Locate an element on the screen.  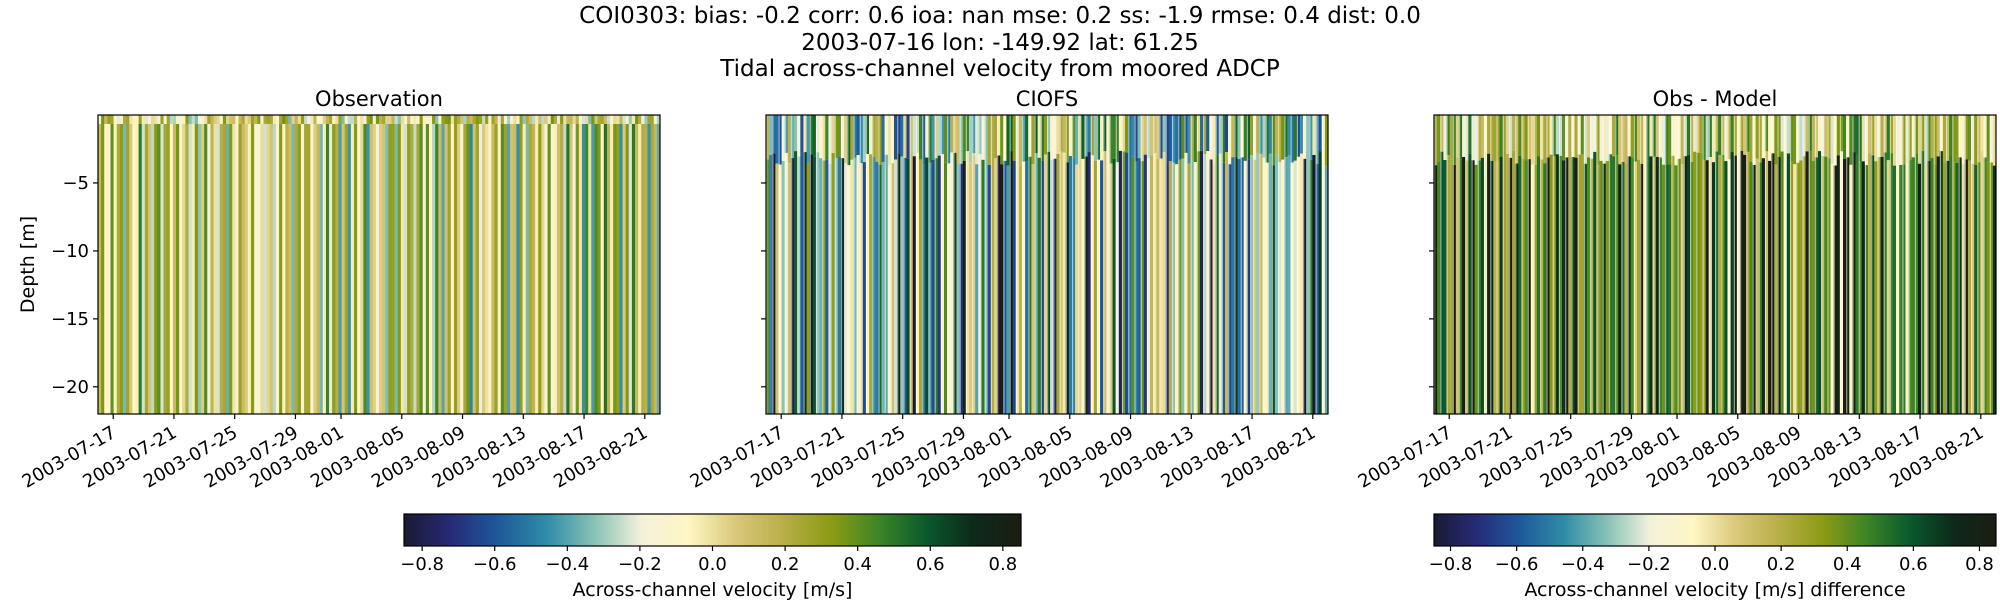
colorbar-tick-label: −0.6 is located at coordinates (1517, 564).